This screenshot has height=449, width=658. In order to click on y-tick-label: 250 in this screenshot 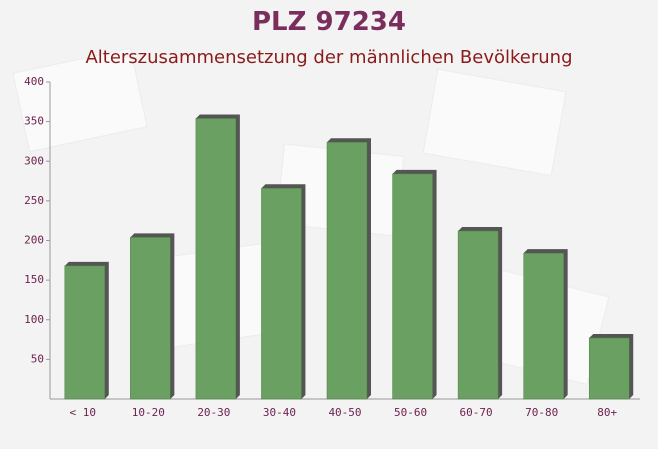, I will do `click(34, 200)`.